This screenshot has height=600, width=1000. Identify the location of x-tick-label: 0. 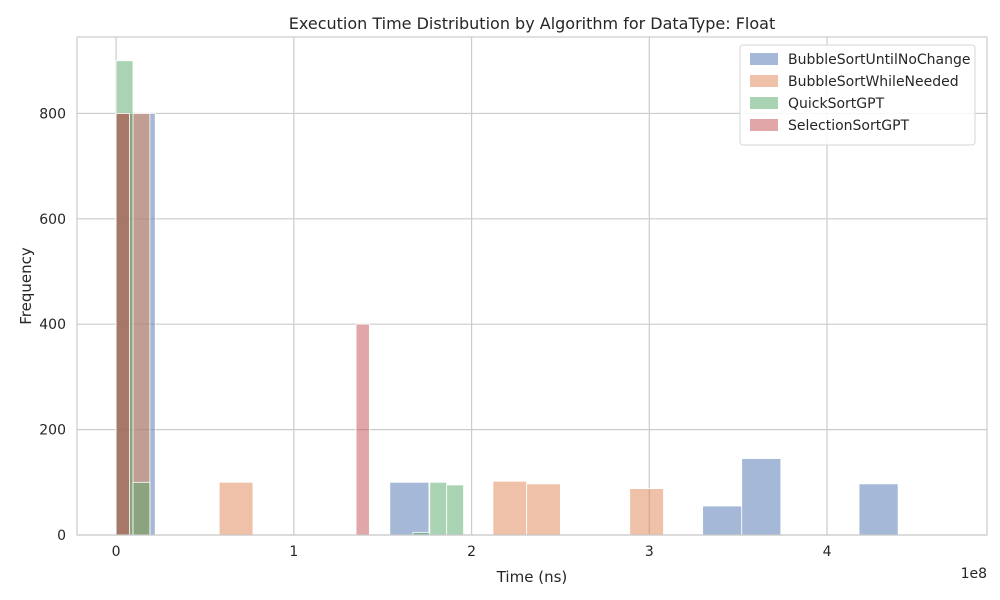
(116, 552).